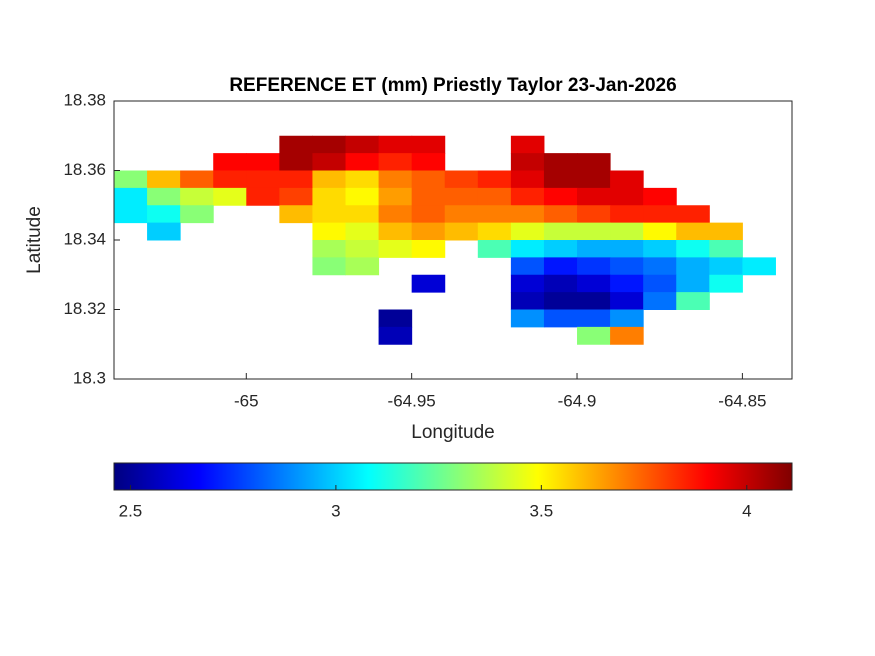  I want to click on y-tick-label: 18.3, so click(89, 377).